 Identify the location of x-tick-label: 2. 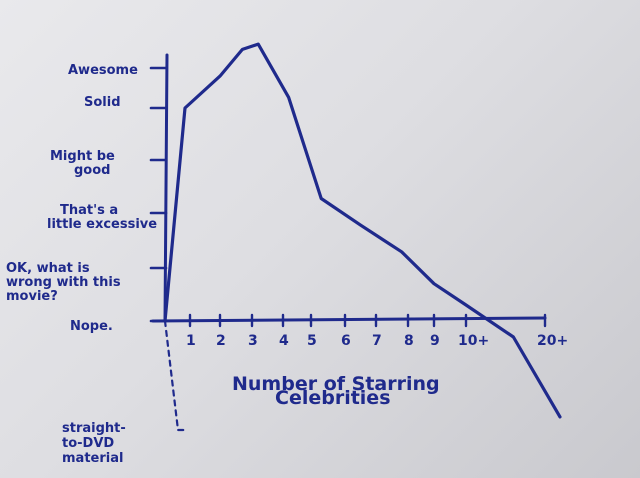
(221, 341).